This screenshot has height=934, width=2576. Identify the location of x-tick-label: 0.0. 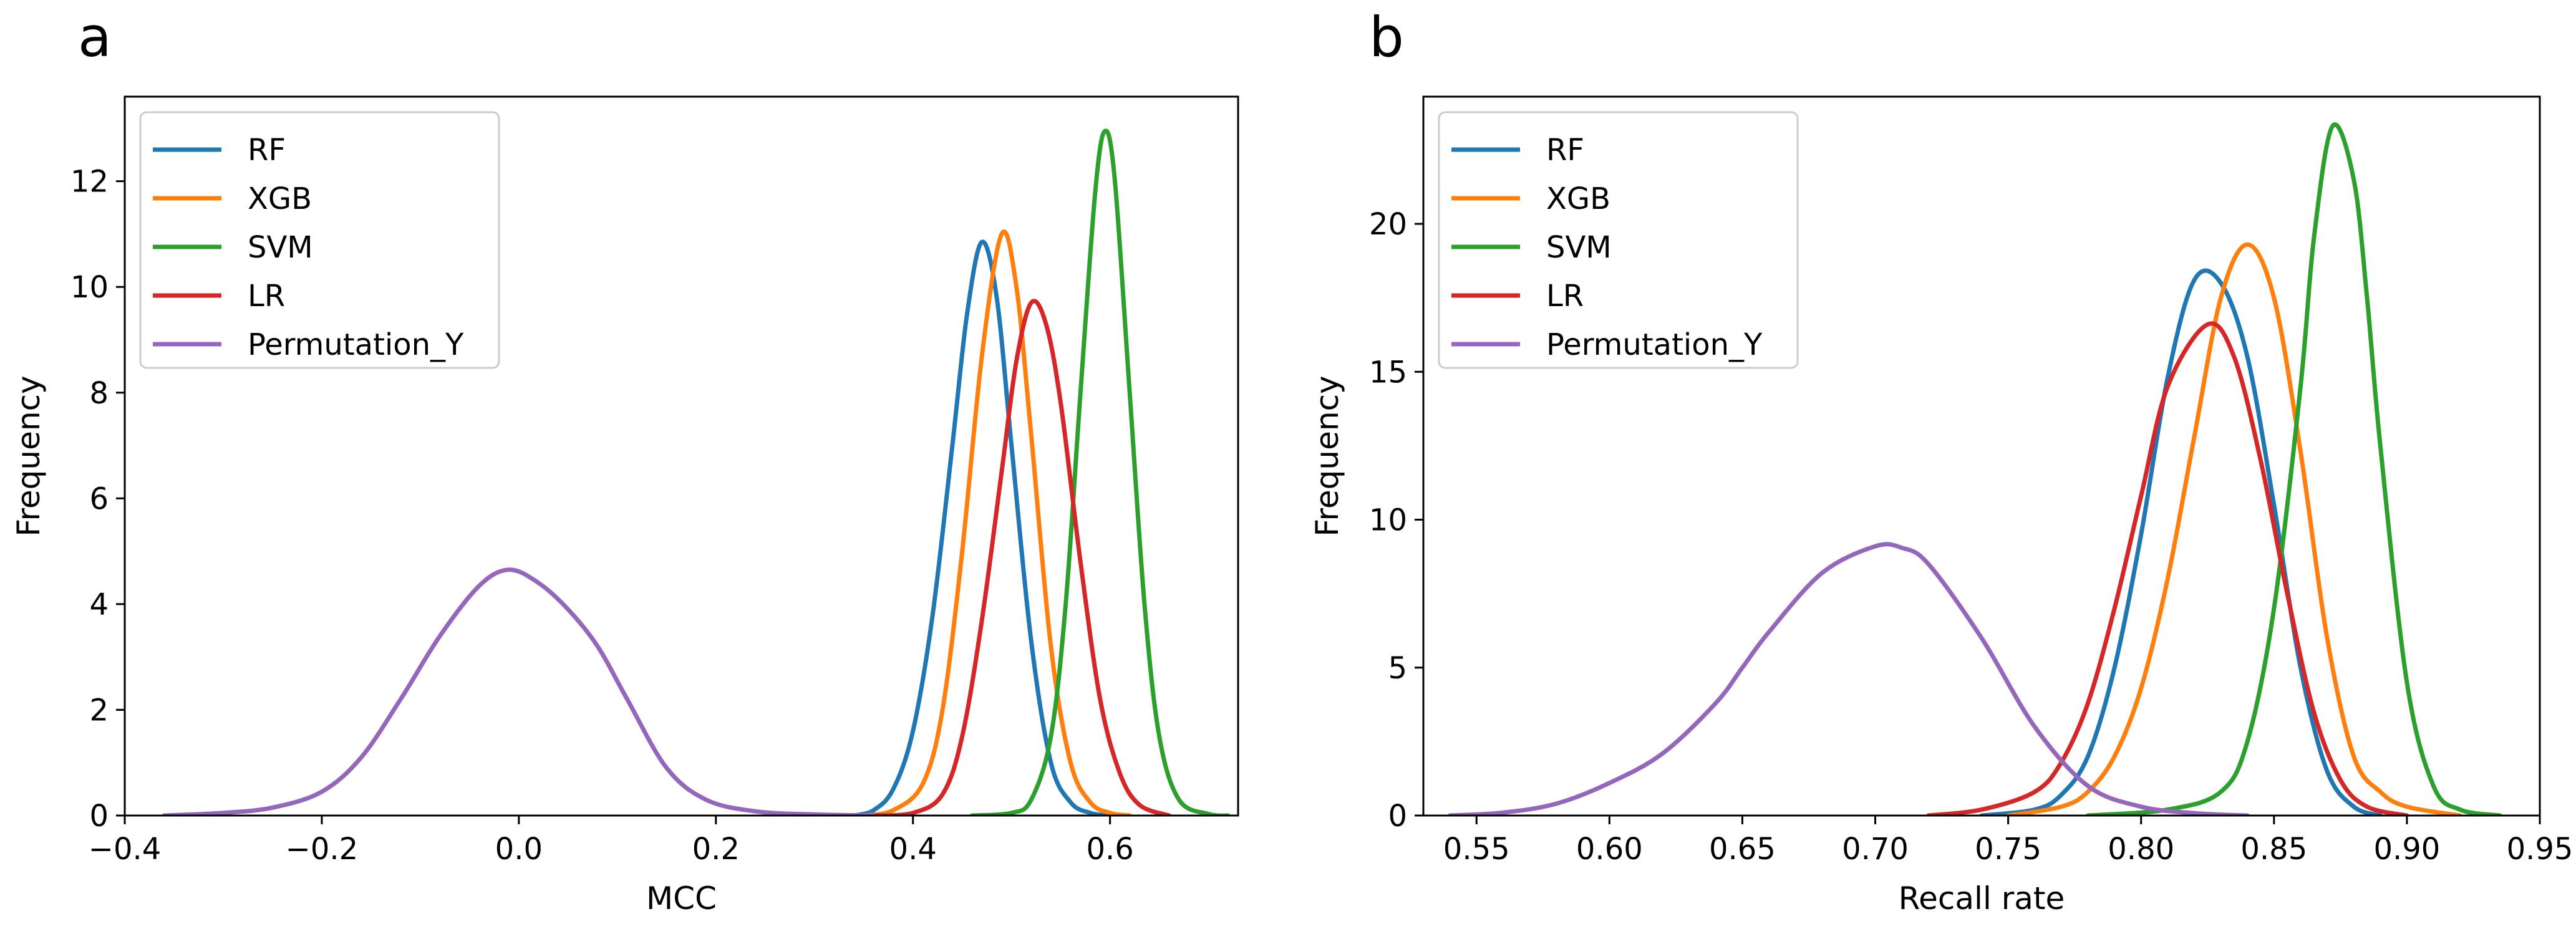
(519, 849).